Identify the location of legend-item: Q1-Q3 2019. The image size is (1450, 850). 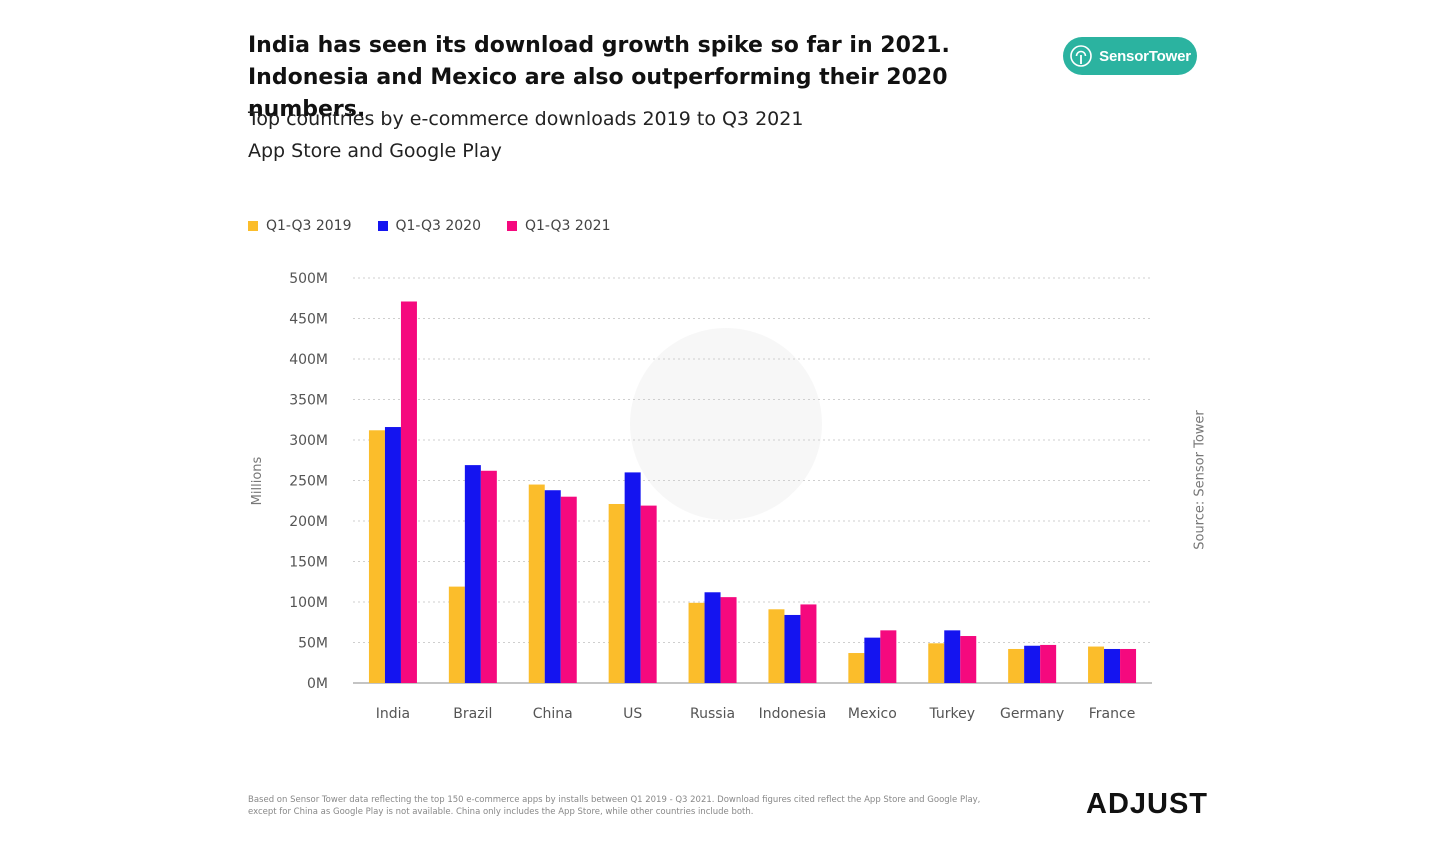
(300, 226).